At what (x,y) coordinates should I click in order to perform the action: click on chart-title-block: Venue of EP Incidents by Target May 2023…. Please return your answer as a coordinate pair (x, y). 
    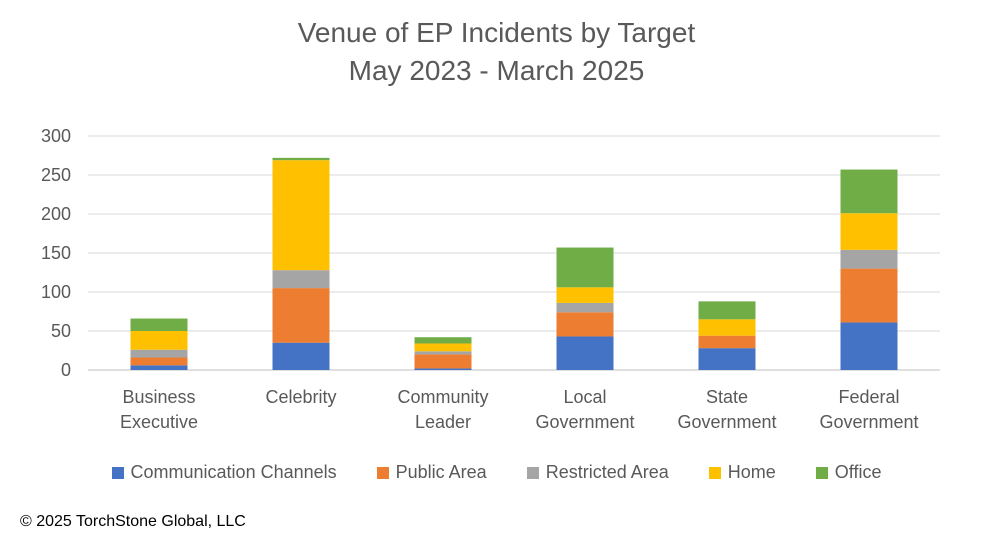
    Looking at the image, I should click on (496, 52).